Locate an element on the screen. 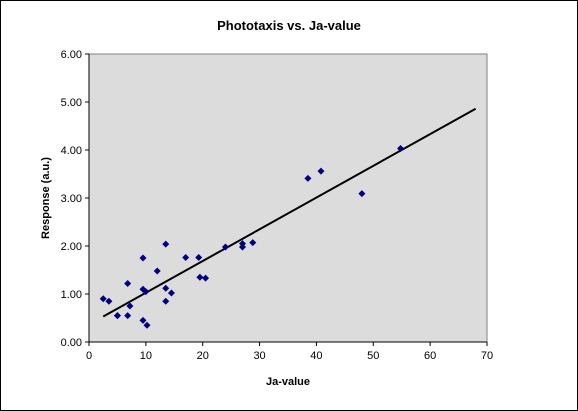 The width and height of the screenshot is (578, 411). y-tick-label: 5.00 is located at coordinates (71, 103).